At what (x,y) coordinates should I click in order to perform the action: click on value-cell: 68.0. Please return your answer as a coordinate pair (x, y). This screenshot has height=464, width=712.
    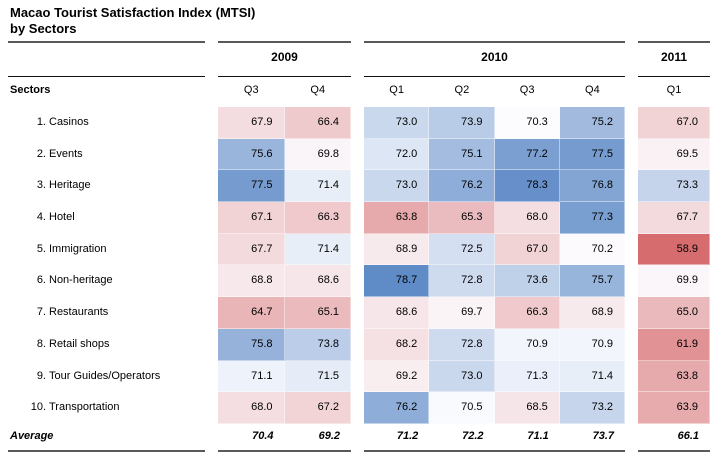
    Looking at the image, I should click on (251, 408).